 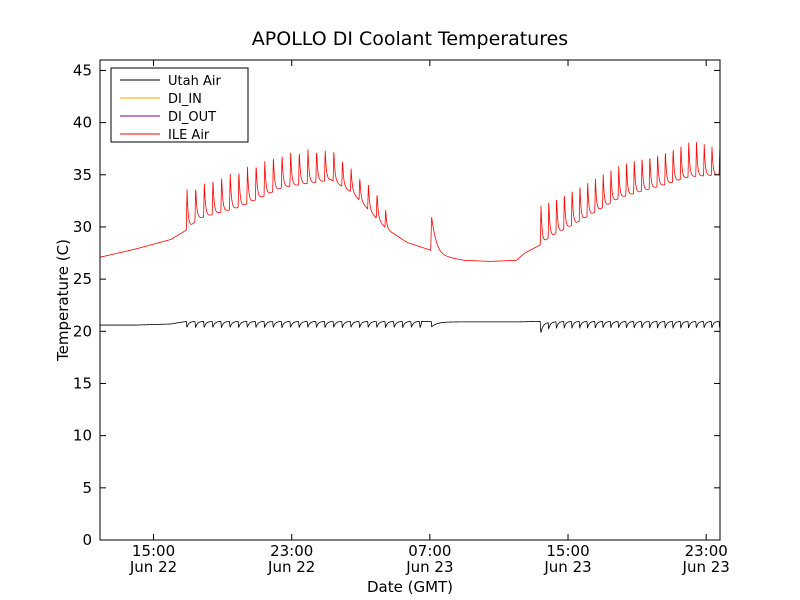 I want to click on y-tick-label: 25, so click(x=82, y=279).